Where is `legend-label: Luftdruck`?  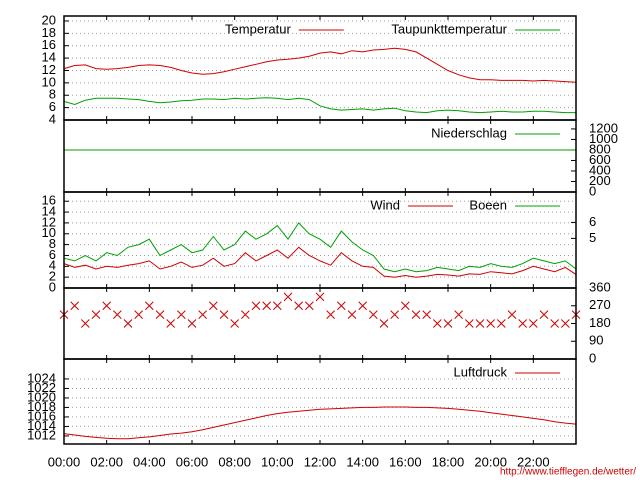
legend-label: Luftdruck is located at coordinates (481, 371).